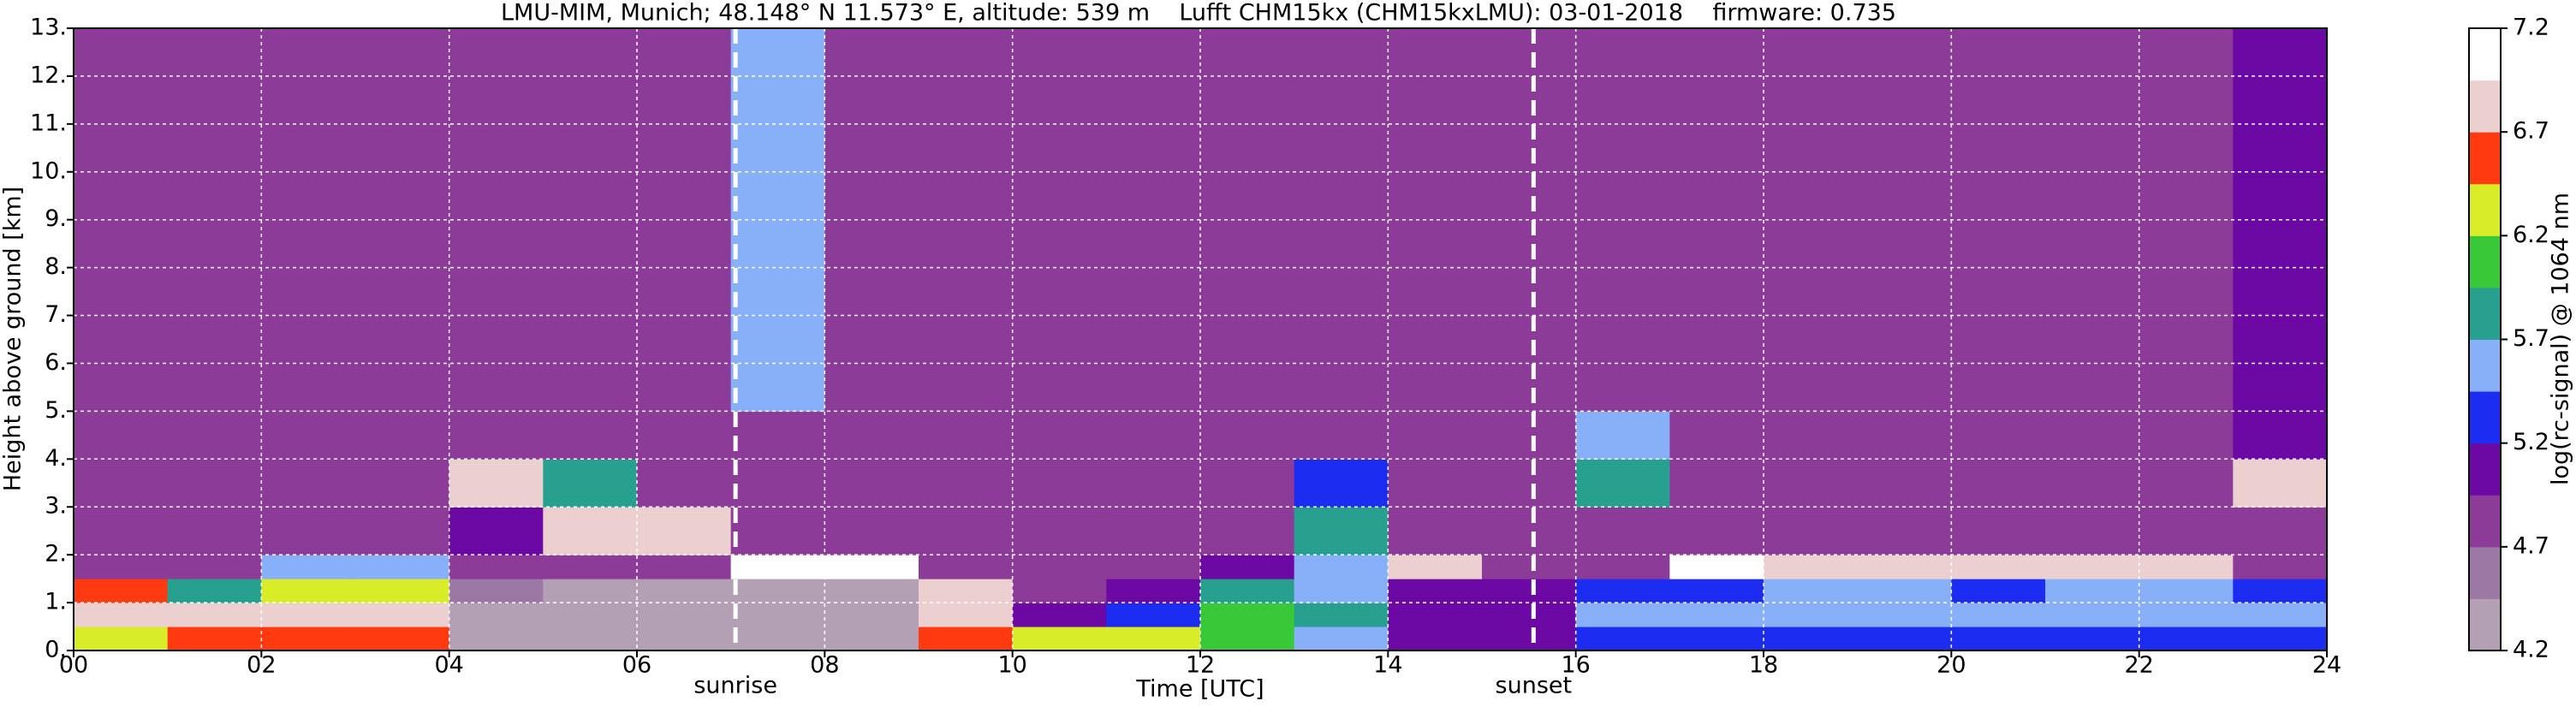 The height and width of the screenshot is (707, 2576). I want to click on colorbar-tick-label: 7.2, so click(2531, 28).